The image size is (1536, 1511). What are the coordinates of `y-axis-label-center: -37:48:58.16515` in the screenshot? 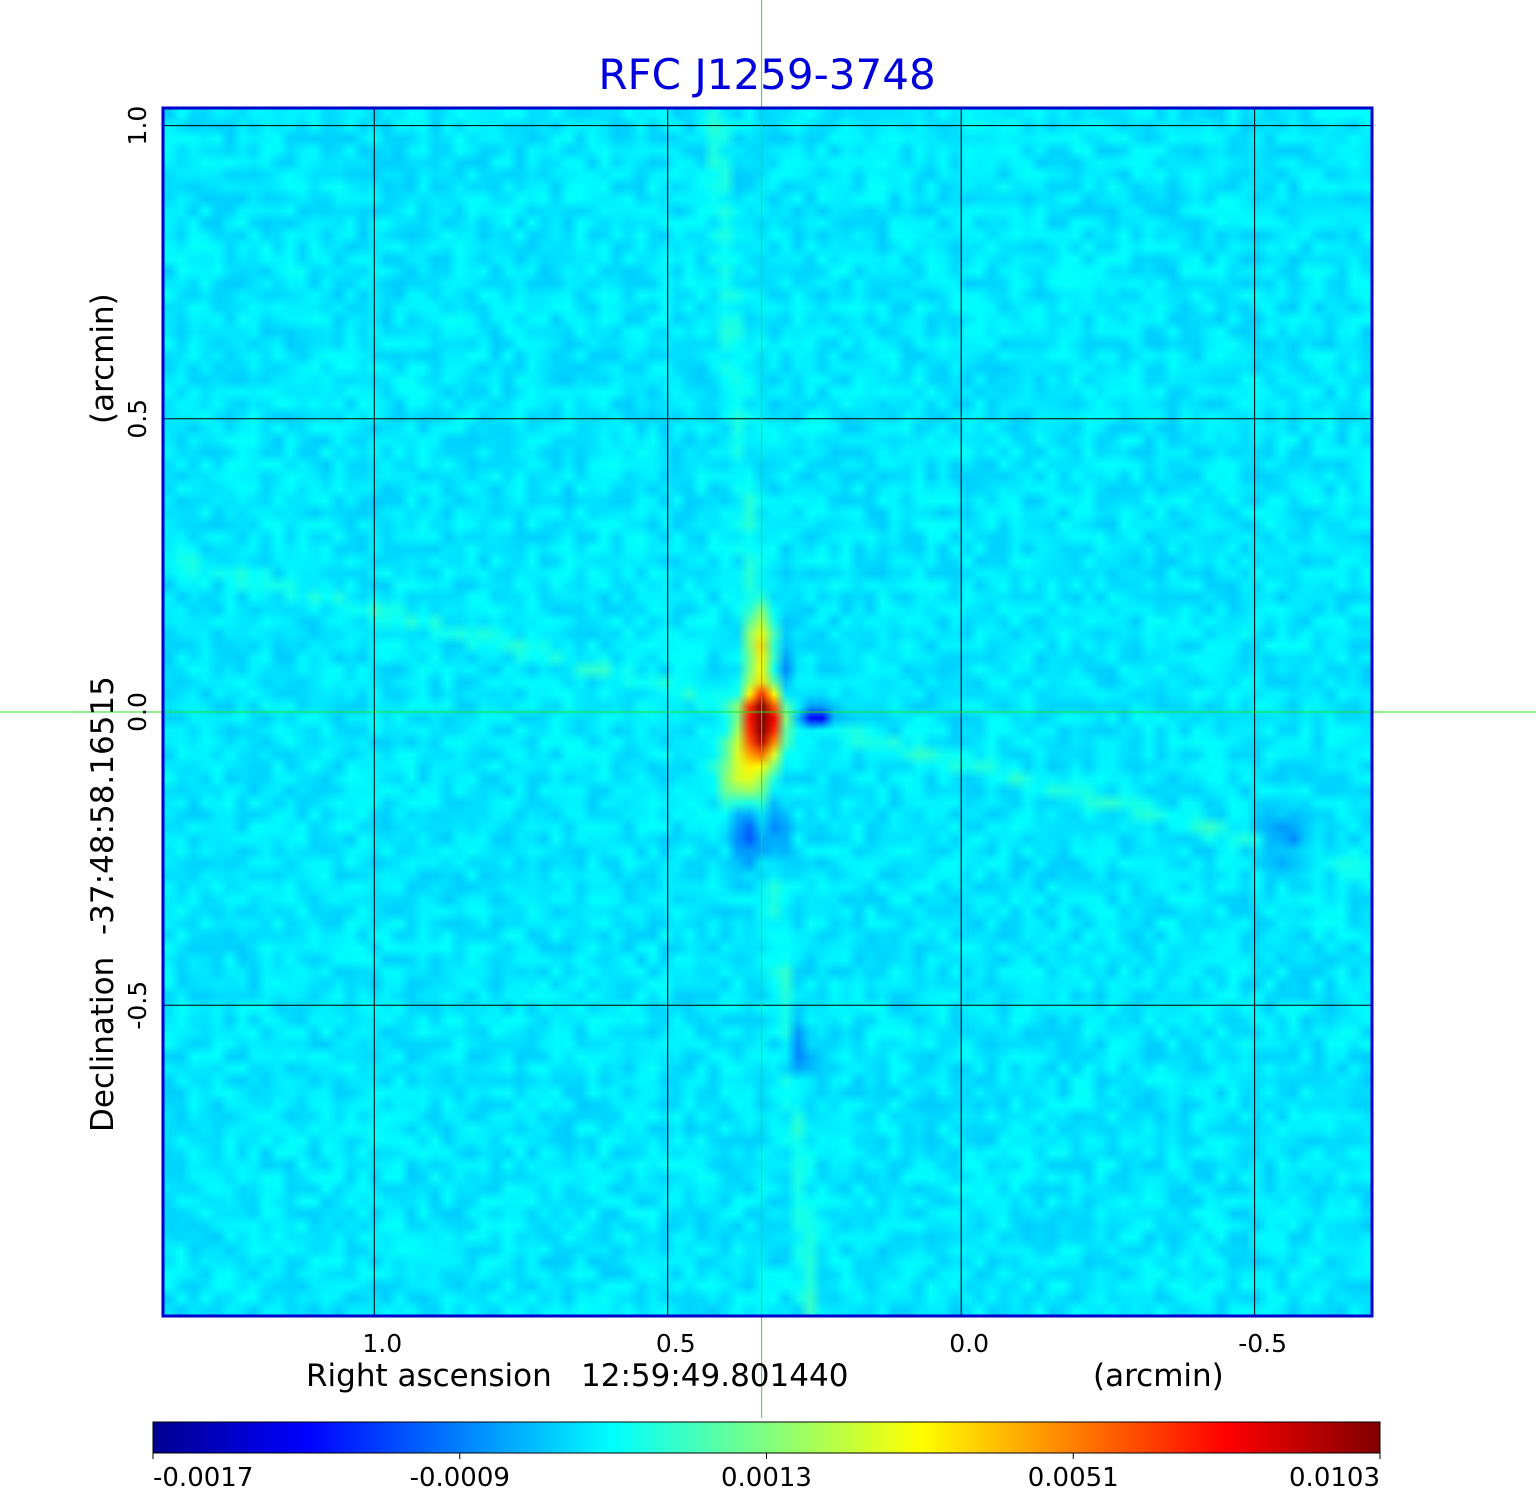 It's located at (103, 805).